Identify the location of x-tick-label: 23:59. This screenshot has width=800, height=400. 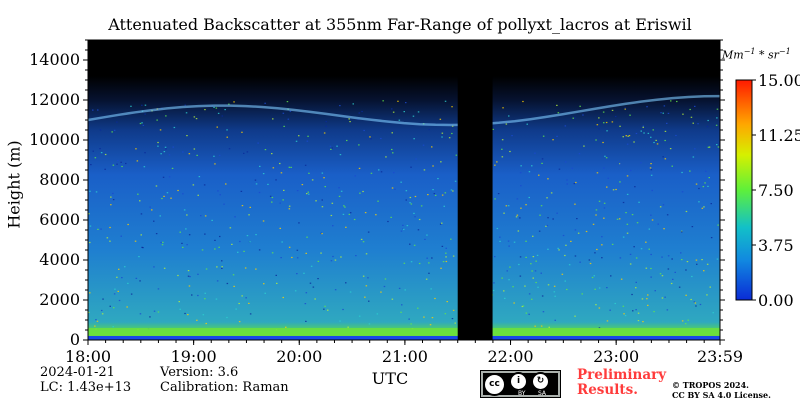
(720, 356).